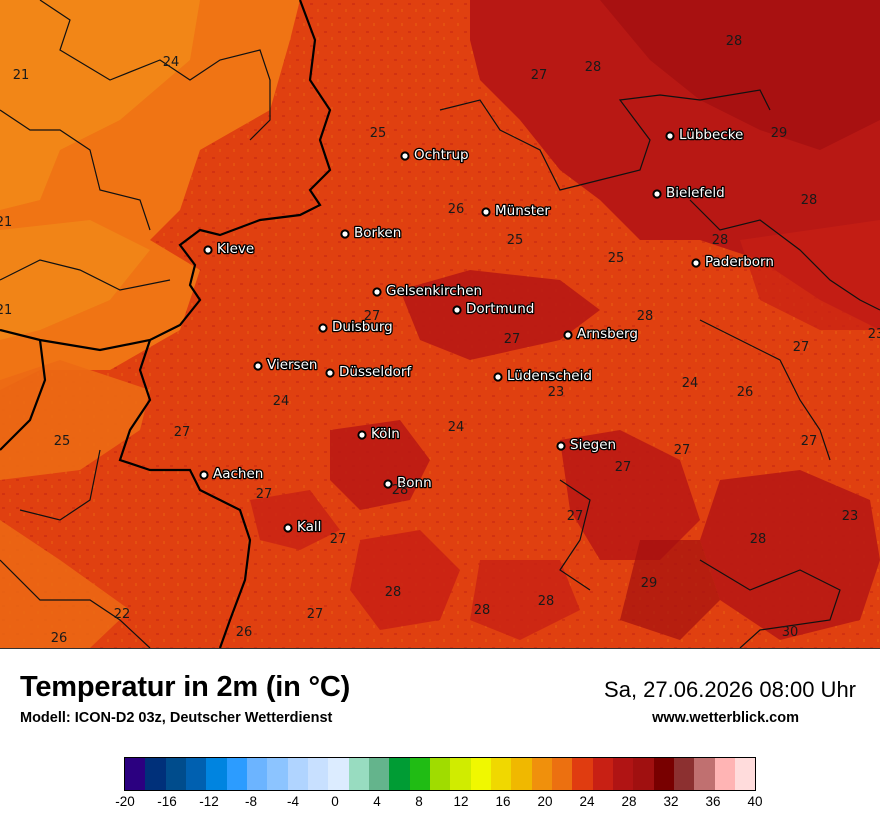 Image resolution: width=880 pixels, height=830 pixels. Describe the element at coordinates (293, 801) in the screenshot. I see `legend-tick-label: -4` at that location.